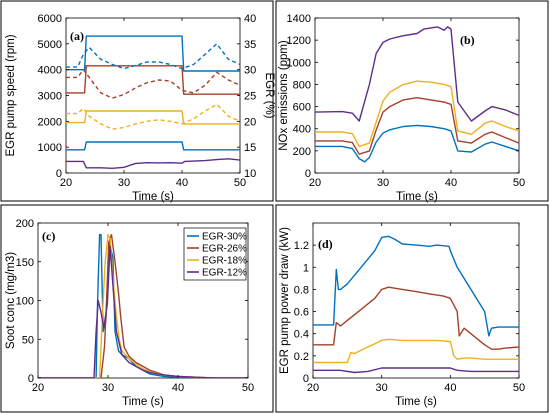  What do you see at coordinates (417, 197) in the screenshot?
I see `panel-b-xlabel: Time (s)` at bounding box center [417, 197].